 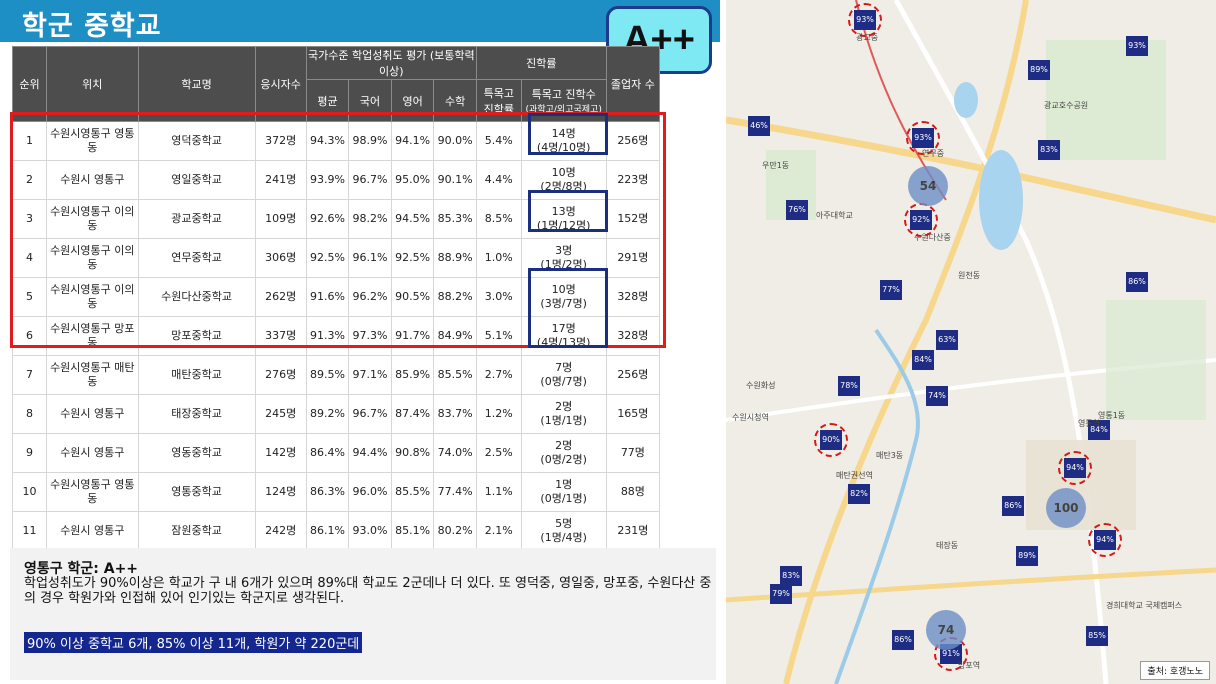 What do you see at coordinates (498, 336) in the screenshot?
I see `rate-cell: 5.1%` at bounding box center [498, 336].